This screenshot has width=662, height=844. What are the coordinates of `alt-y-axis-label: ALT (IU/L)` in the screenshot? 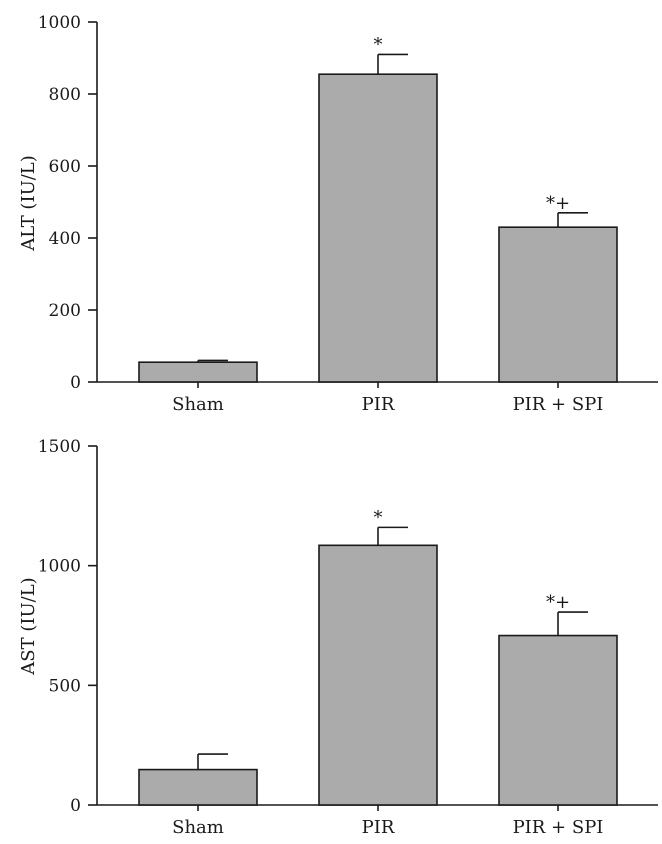 It's located at (28, 203).